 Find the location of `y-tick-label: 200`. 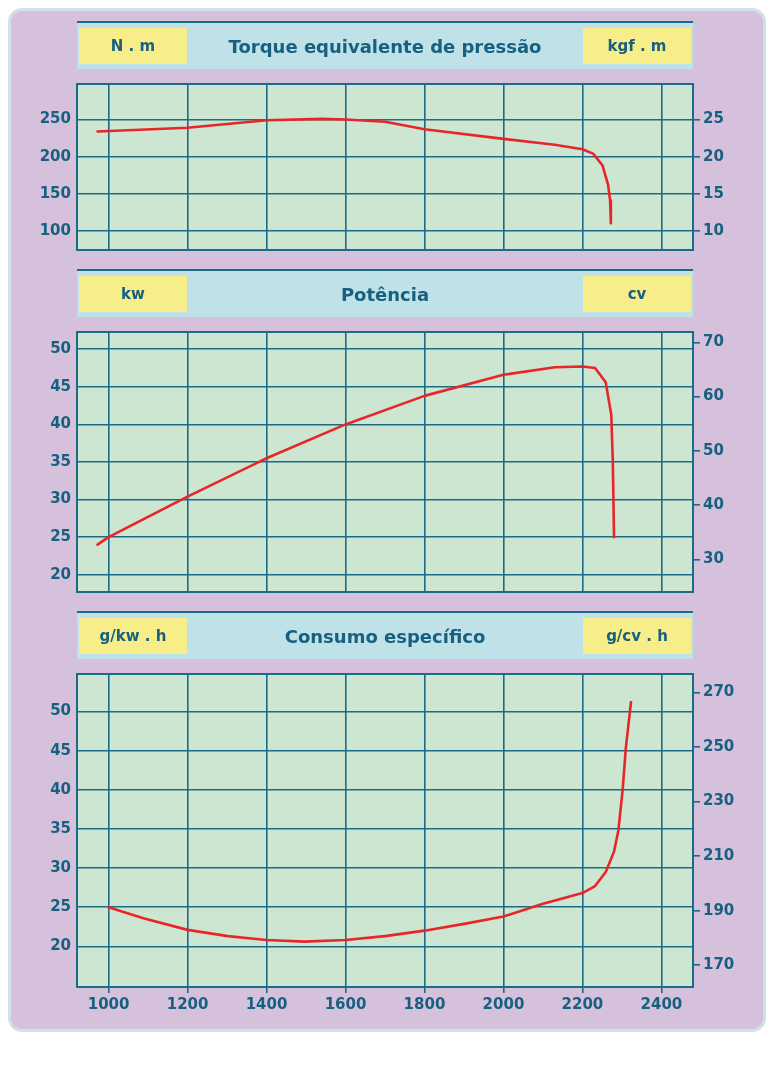

y-tick-label: 200 is located at coordinates (55, 155).